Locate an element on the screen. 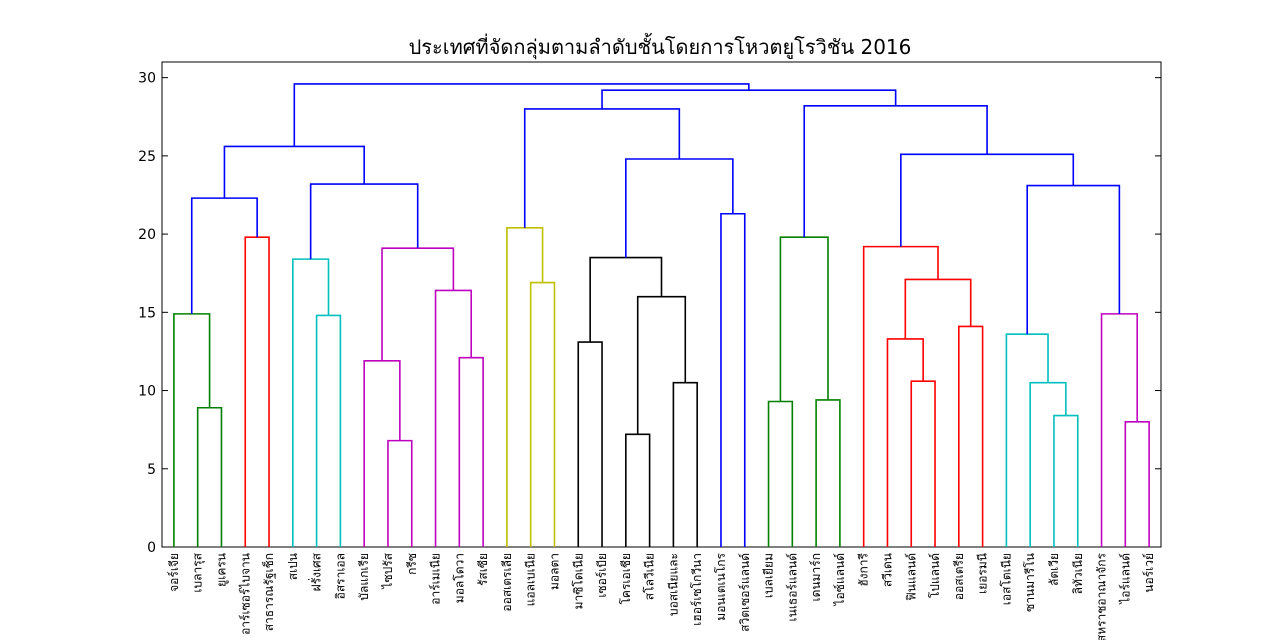 This screenshot has height=640, width=1281. y-tick-label: 20 is located at coordinates (147, 235).